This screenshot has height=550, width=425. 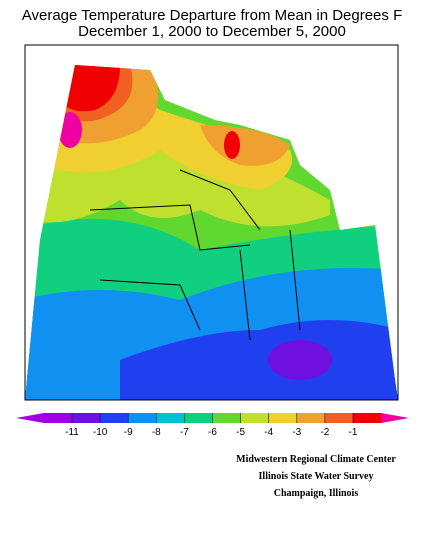 What do you see at coordinates (316, 459) in the screenshot?
I see `credit: Midwestern Regional Climate Center` at bounding box center [316, 459].